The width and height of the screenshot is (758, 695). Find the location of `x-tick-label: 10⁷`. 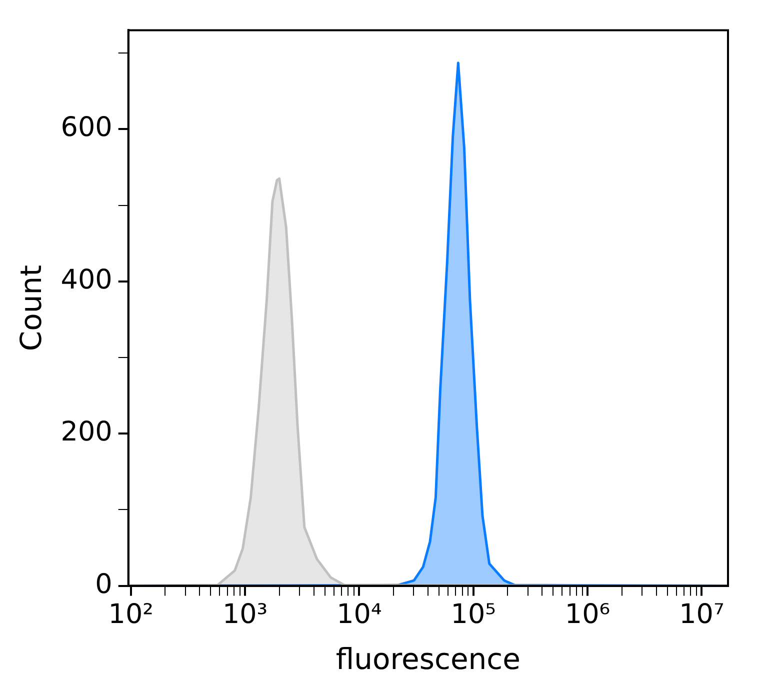

x-tick-label: 10⁷ is located at coordinates (701, 614).